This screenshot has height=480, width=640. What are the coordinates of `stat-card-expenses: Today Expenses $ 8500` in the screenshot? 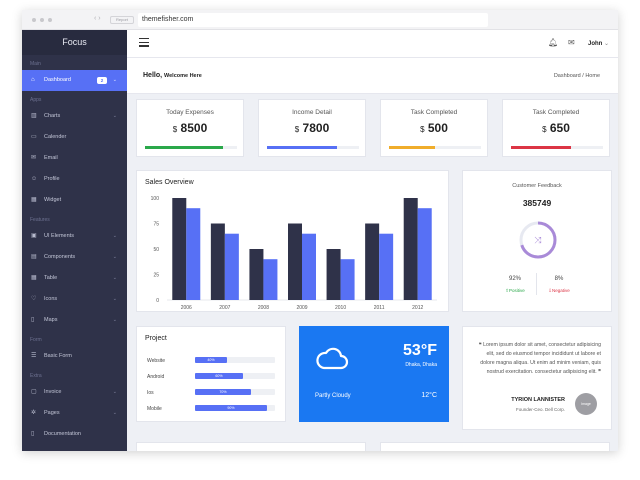 It's located at (190, 128).